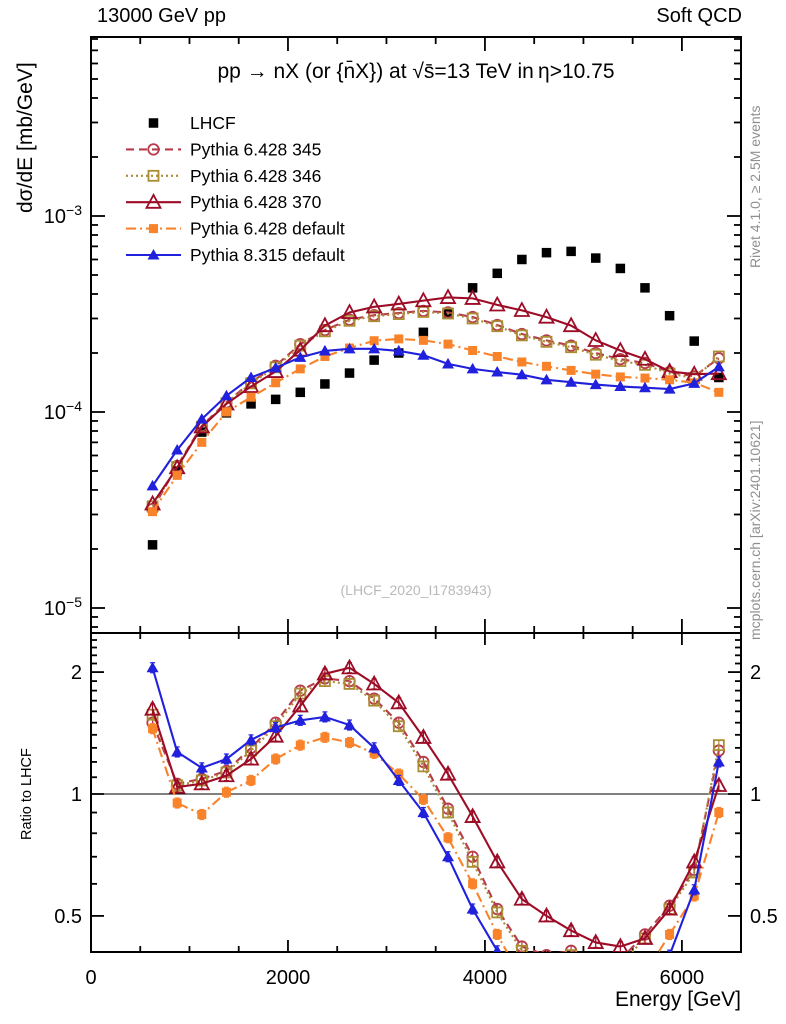 This screenshot has width=786, height=1024. Describe the element at coordinates (68, 917) in the screenshot. I see `ratio-y-tick-label: 0.5` at that location.